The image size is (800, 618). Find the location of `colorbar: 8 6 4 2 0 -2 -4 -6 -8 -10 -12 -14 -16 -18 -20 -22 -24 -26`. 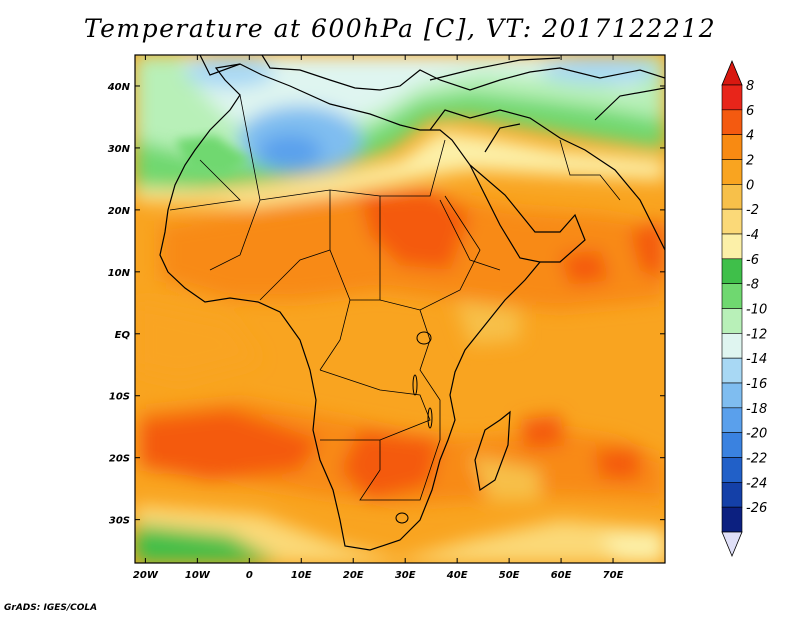

colorbar: 8 6 4 2 0 -2 -4 -6 -8 -10 -12 -14 -16 -18 -20 -22 -24 -26 is located at coordinates (744, 308).